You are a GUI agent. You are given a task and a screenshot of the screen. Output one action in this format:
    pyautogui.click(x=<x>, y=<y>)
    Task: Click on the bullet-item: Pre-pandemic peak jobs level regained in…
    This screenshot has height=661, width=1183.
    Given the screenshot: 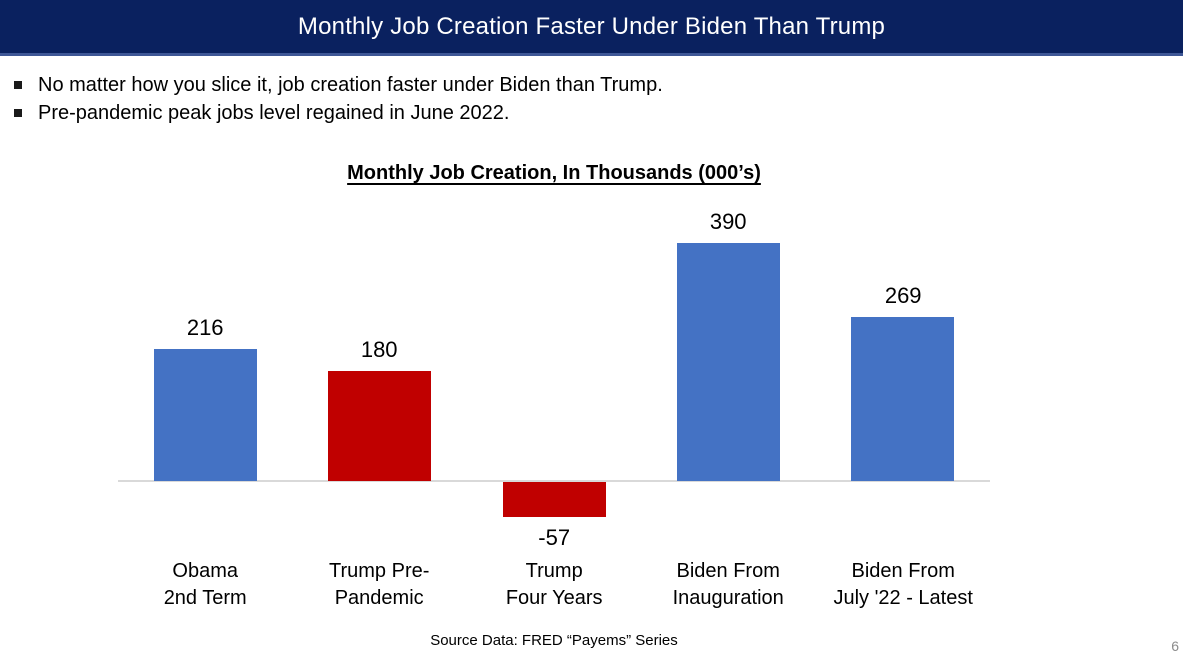 What is the action you would take?
    pyautogui.click(x=550, y=113)
    